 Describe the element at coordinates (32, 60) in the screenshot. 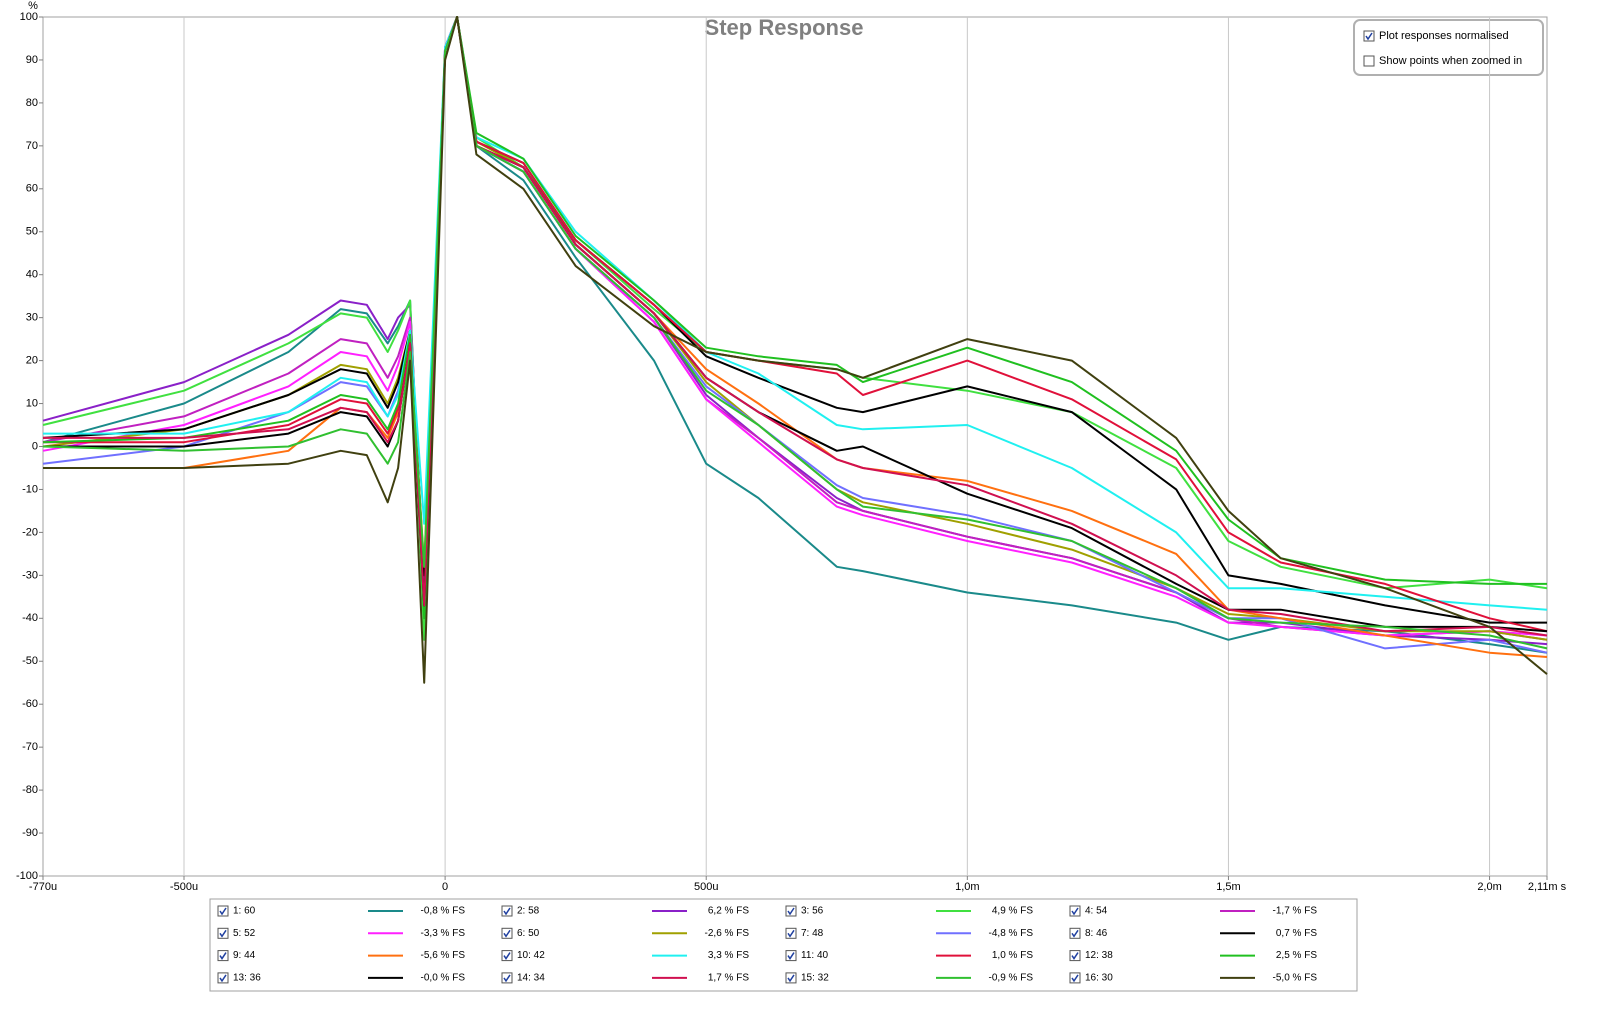

I see `y-tick-label: 90` at that location.